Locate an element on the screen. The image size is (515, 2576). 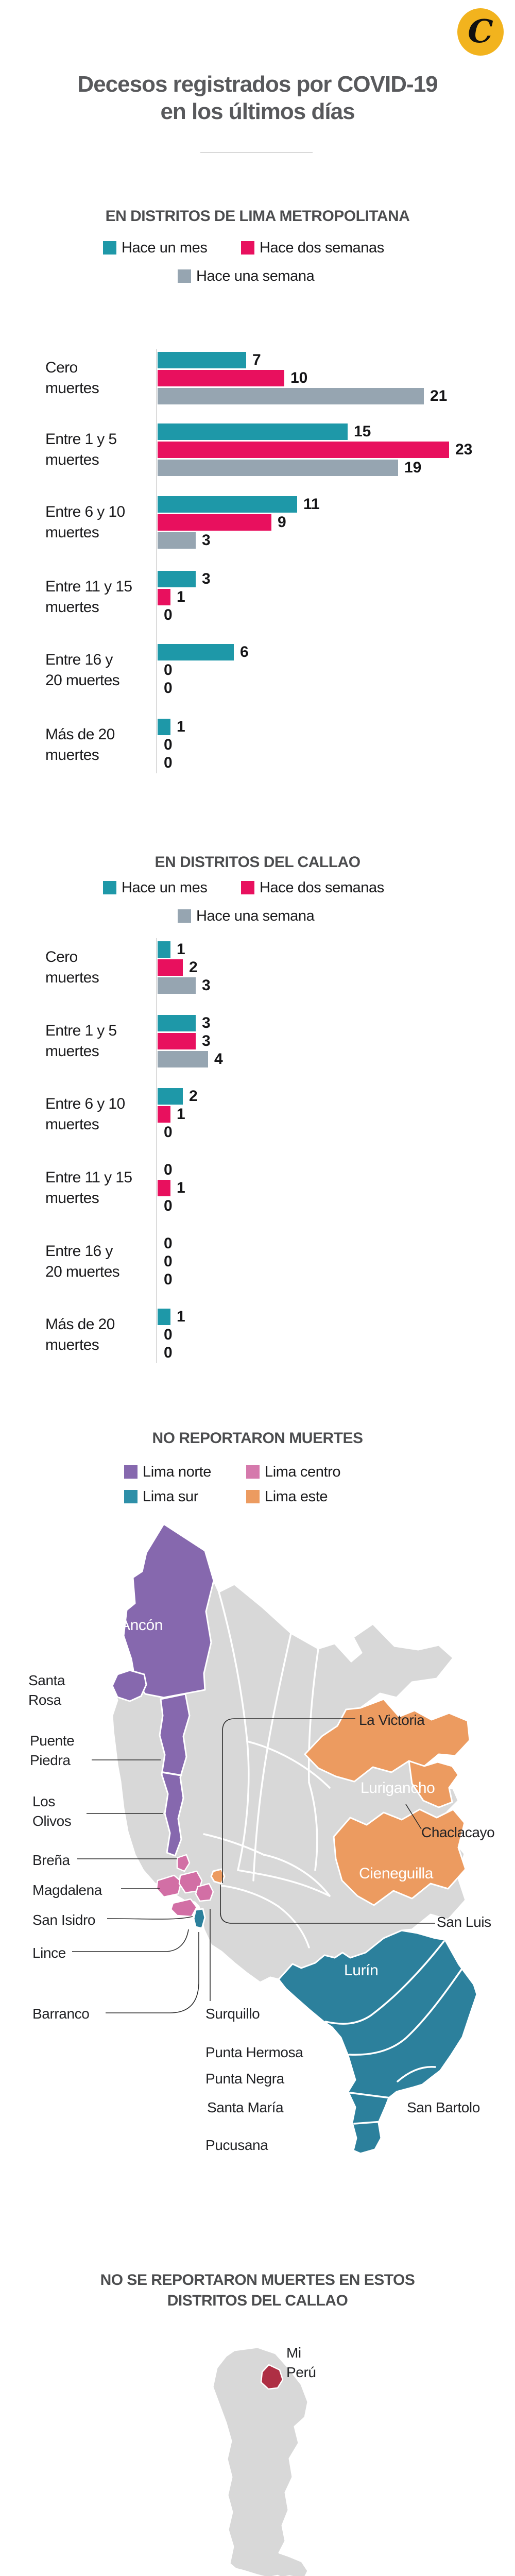
category-label-0-3: Entre 11 y 15 muertes is located at coordinates (99, 597).